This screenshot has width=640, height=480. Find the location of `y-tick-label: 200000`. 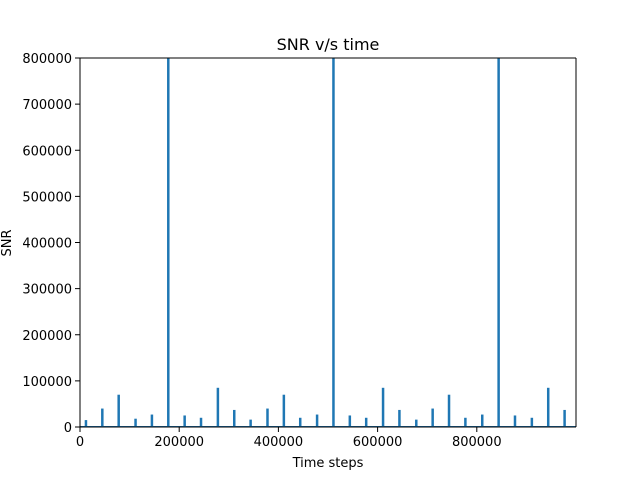

y-tick-label: 200000 is located at coordinates (47, 336).